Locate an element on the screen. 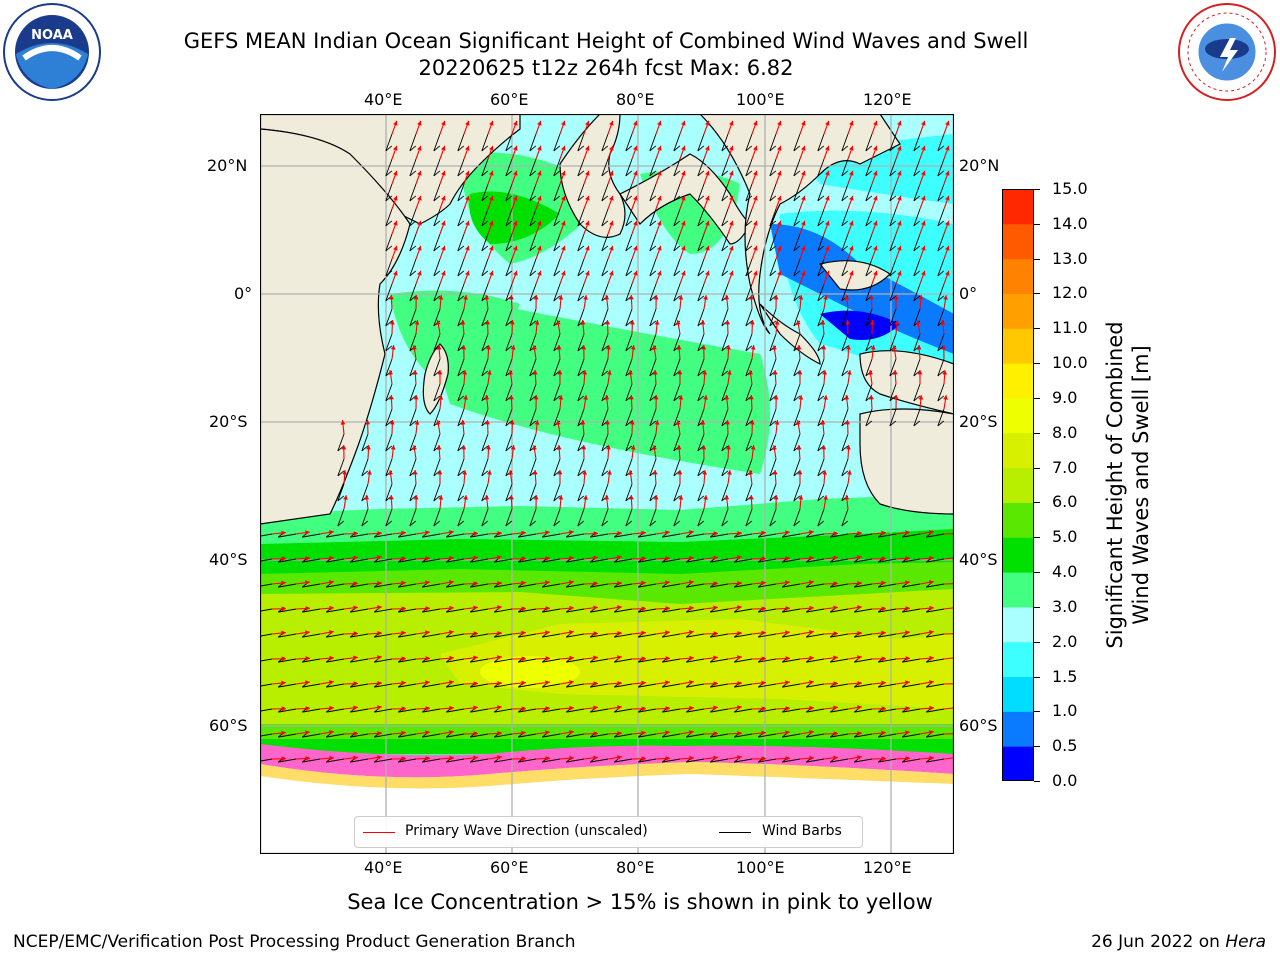 Image resolution: width=1280 pixels, height=960 pixels. colorbar-tick-label: 11.0 is located at coordinates (1070, 328).